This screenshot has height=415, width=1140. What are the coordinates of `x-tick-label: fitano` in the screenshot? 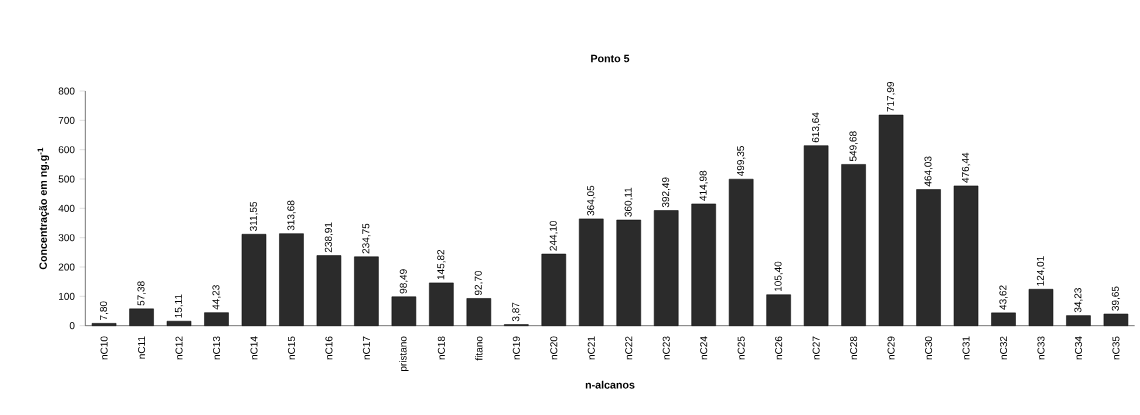 It's located at (479, 348).